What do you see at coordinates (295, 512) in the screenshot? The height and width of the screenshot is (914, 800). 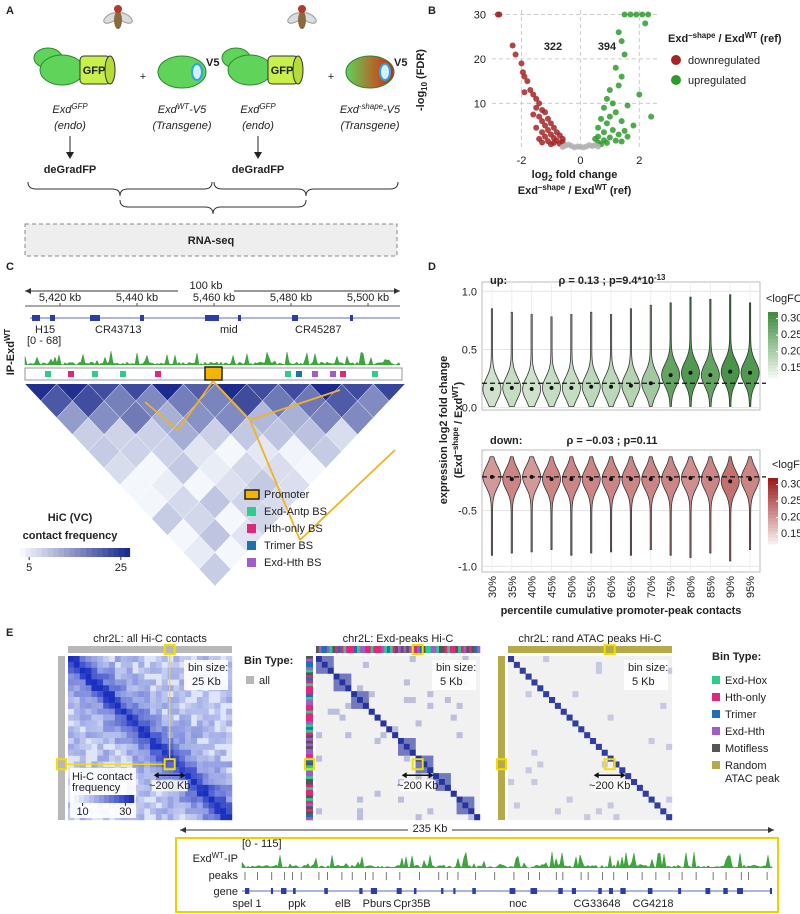 I see `legend-label: Exd-Antp BS` at bounding box center [295, 512].